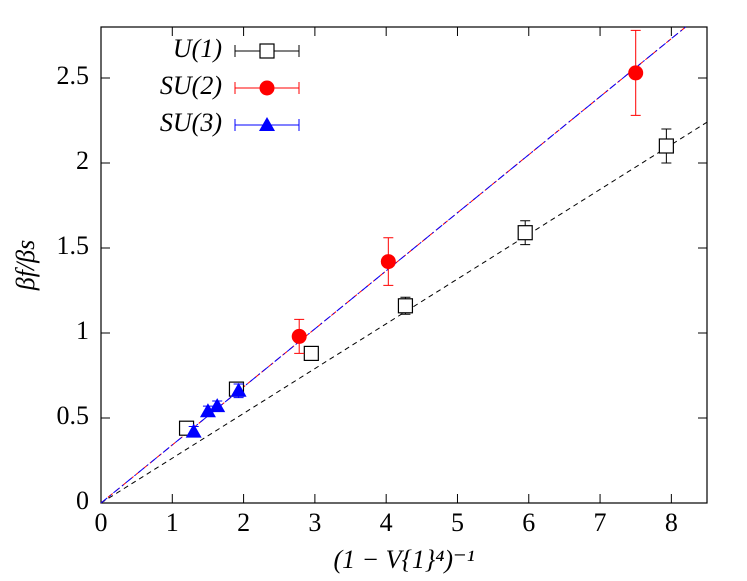 This screenshot has height=581, width=747. What do you see at coordinates (82, 500) in the screenshot?
I see `y-tick-label: 0` at bounding box center [82, 500].